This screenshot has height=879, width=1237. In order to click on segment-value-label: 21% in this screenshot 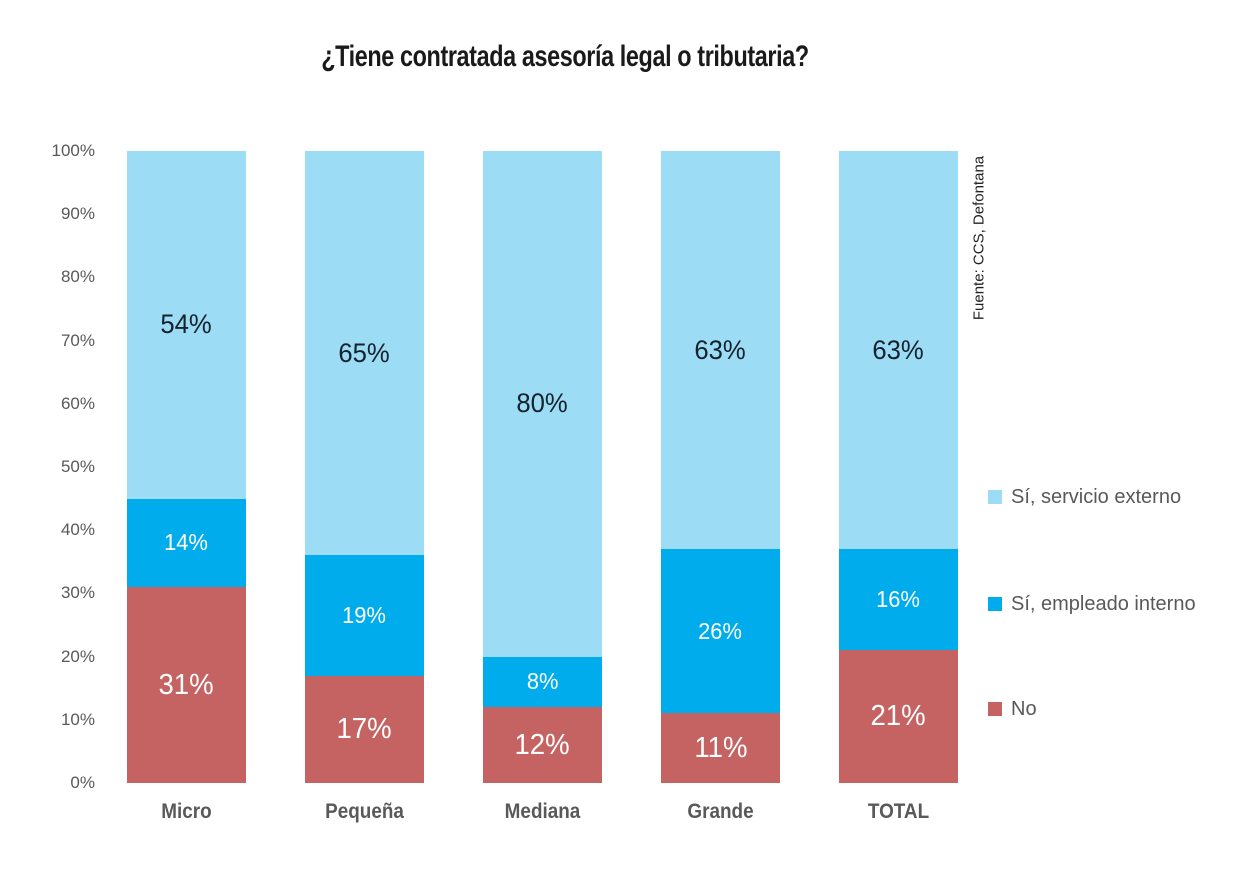, I will do `click(898, 716)`.